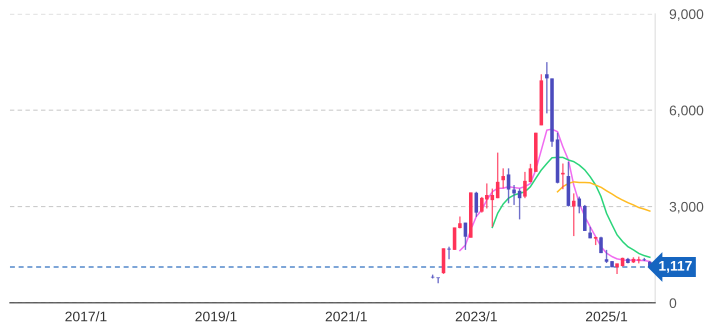 Image resolution: width=706 pixels, height=331 pixels. Describe the element at coordinates (607, 316) in the screenshot. I see `x-tick-label: 2025/1` at that location.